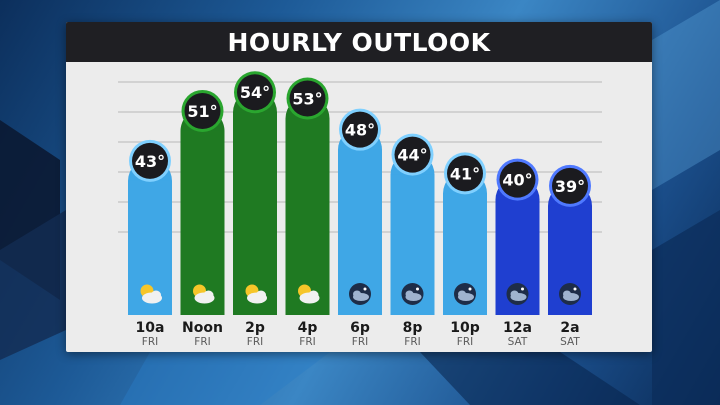 Image resolution: width=720 pixels, height=405 pixels. I want to click on hour-label: 8p, so click(413, 328).